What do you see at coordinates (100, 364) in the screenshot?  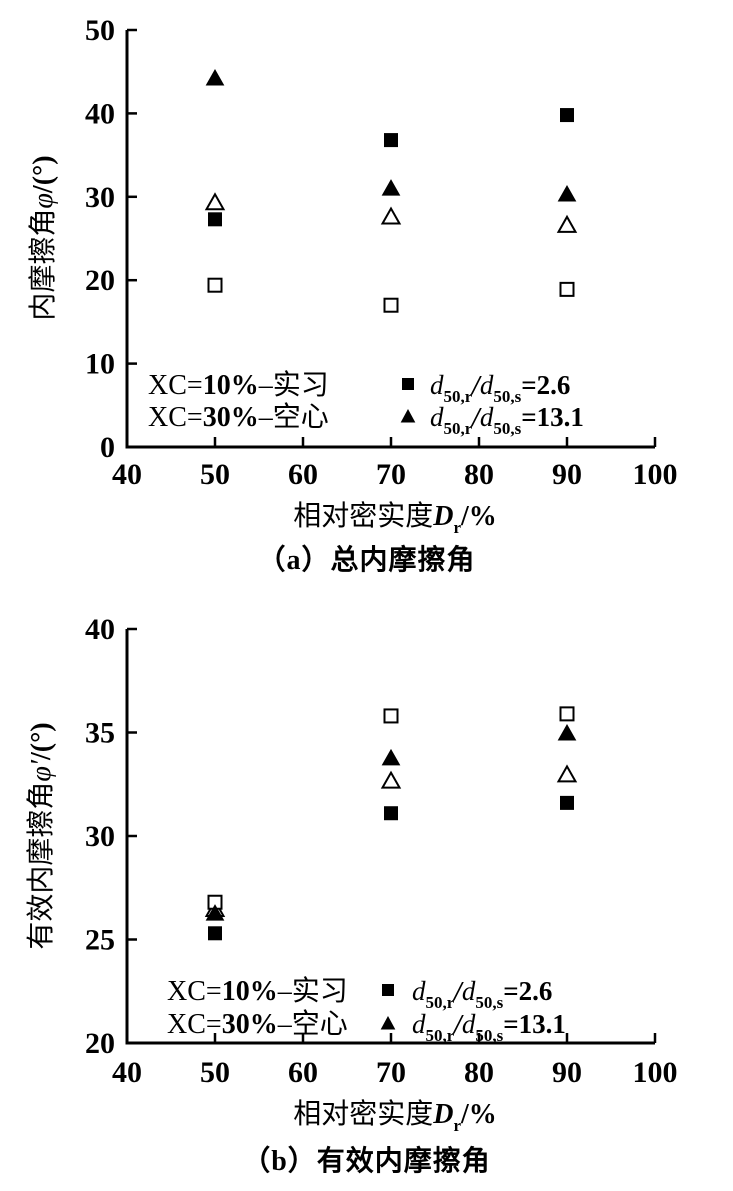 I see `y-tick-label: 10` at bounding box center [100, 364].